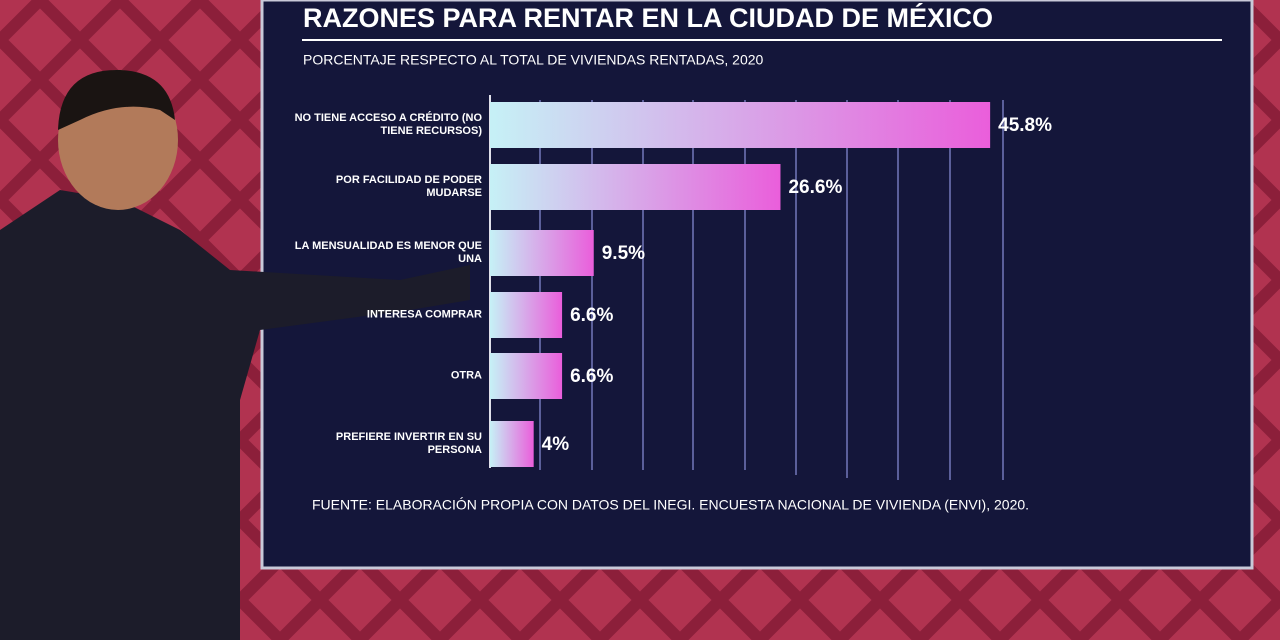 The image size is (1280, 640). What do you see at coordinates (556, 444) in the screenshot?
I see `value-label: 4%` at bounding box center [556, 444].